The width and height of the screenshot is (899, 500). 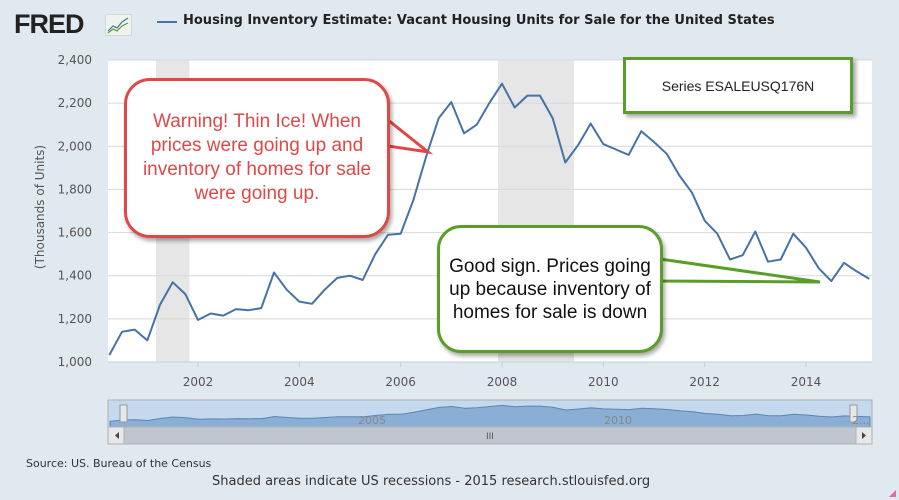 I want to click on navigator, so click(x=490, y=422).